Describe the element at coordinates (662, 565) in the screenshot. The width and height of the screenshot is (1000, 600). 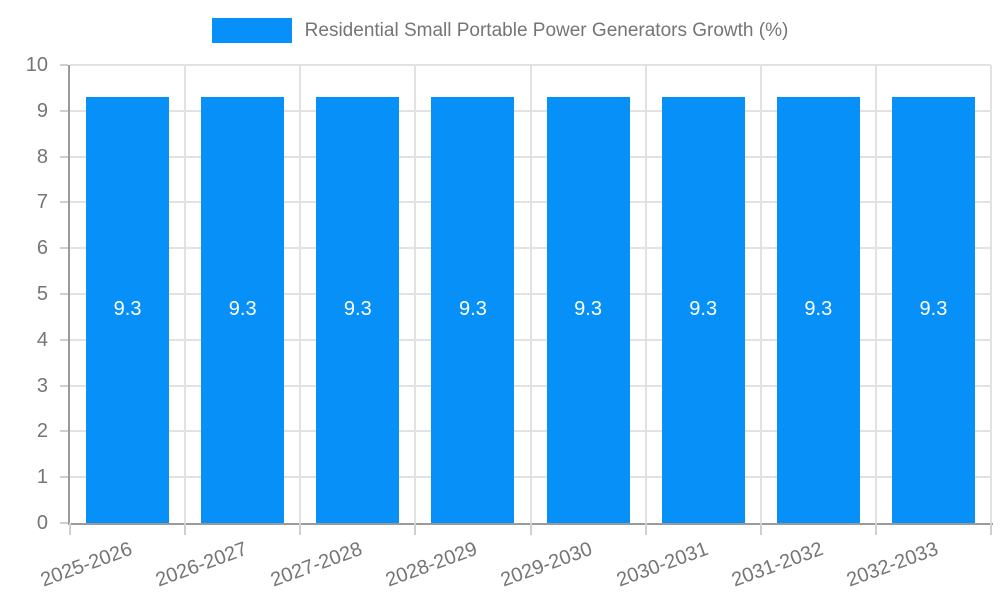
I see `x-category-label-text: 2030-2031` at that location.